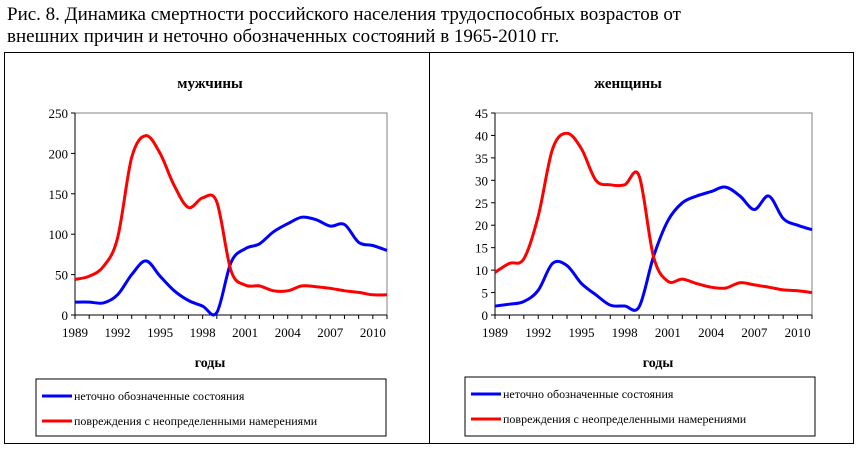 Image resolution: width=860 pixels, height=449 pixels. Describe the element at coordinates (59, 153) in the screenshot. I see `y-tick-label: 200` at that location.